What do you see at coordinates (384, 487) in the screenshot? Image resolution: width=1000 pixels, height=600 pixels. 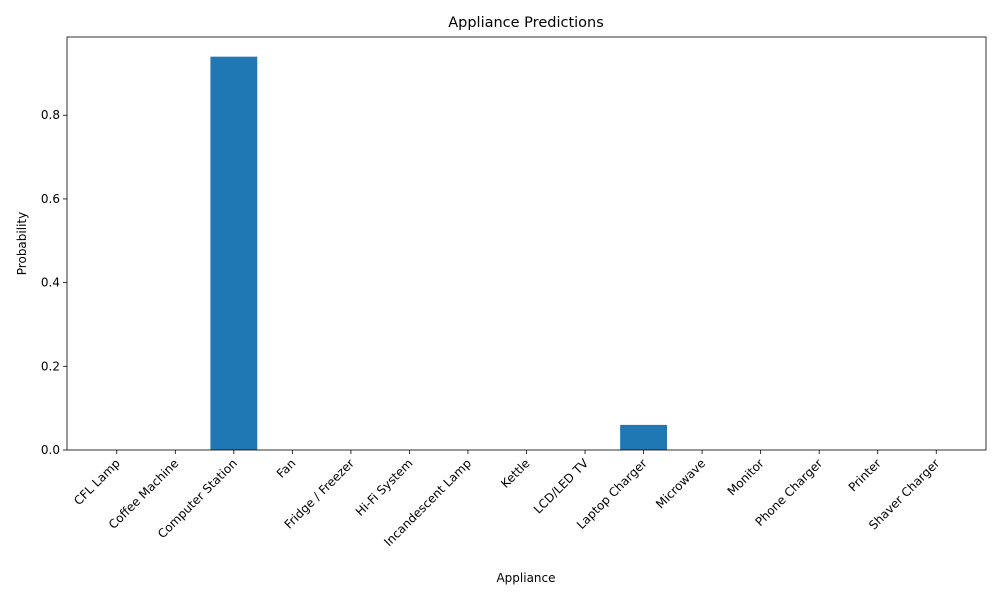 I see `x-tick-label: Hi-Fi System` at bounding box center [384, 487].